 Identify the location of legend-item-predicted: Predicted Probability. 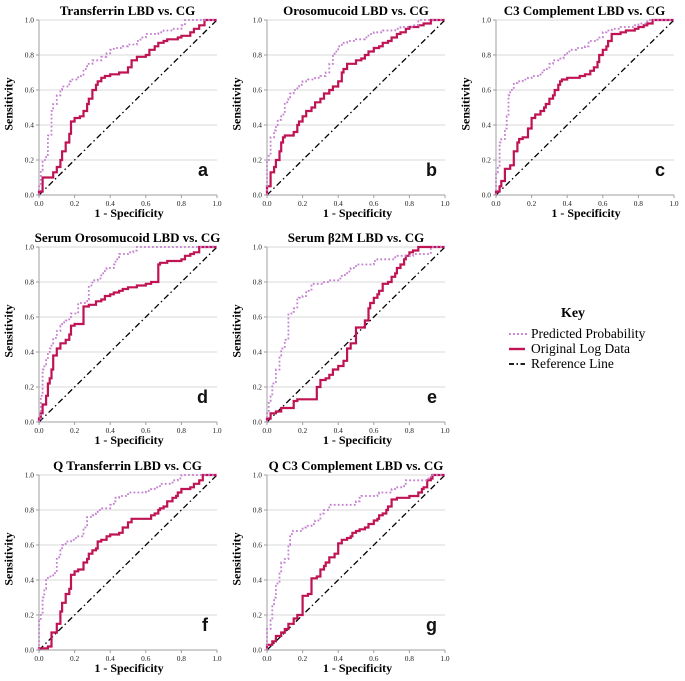
(596, 333).